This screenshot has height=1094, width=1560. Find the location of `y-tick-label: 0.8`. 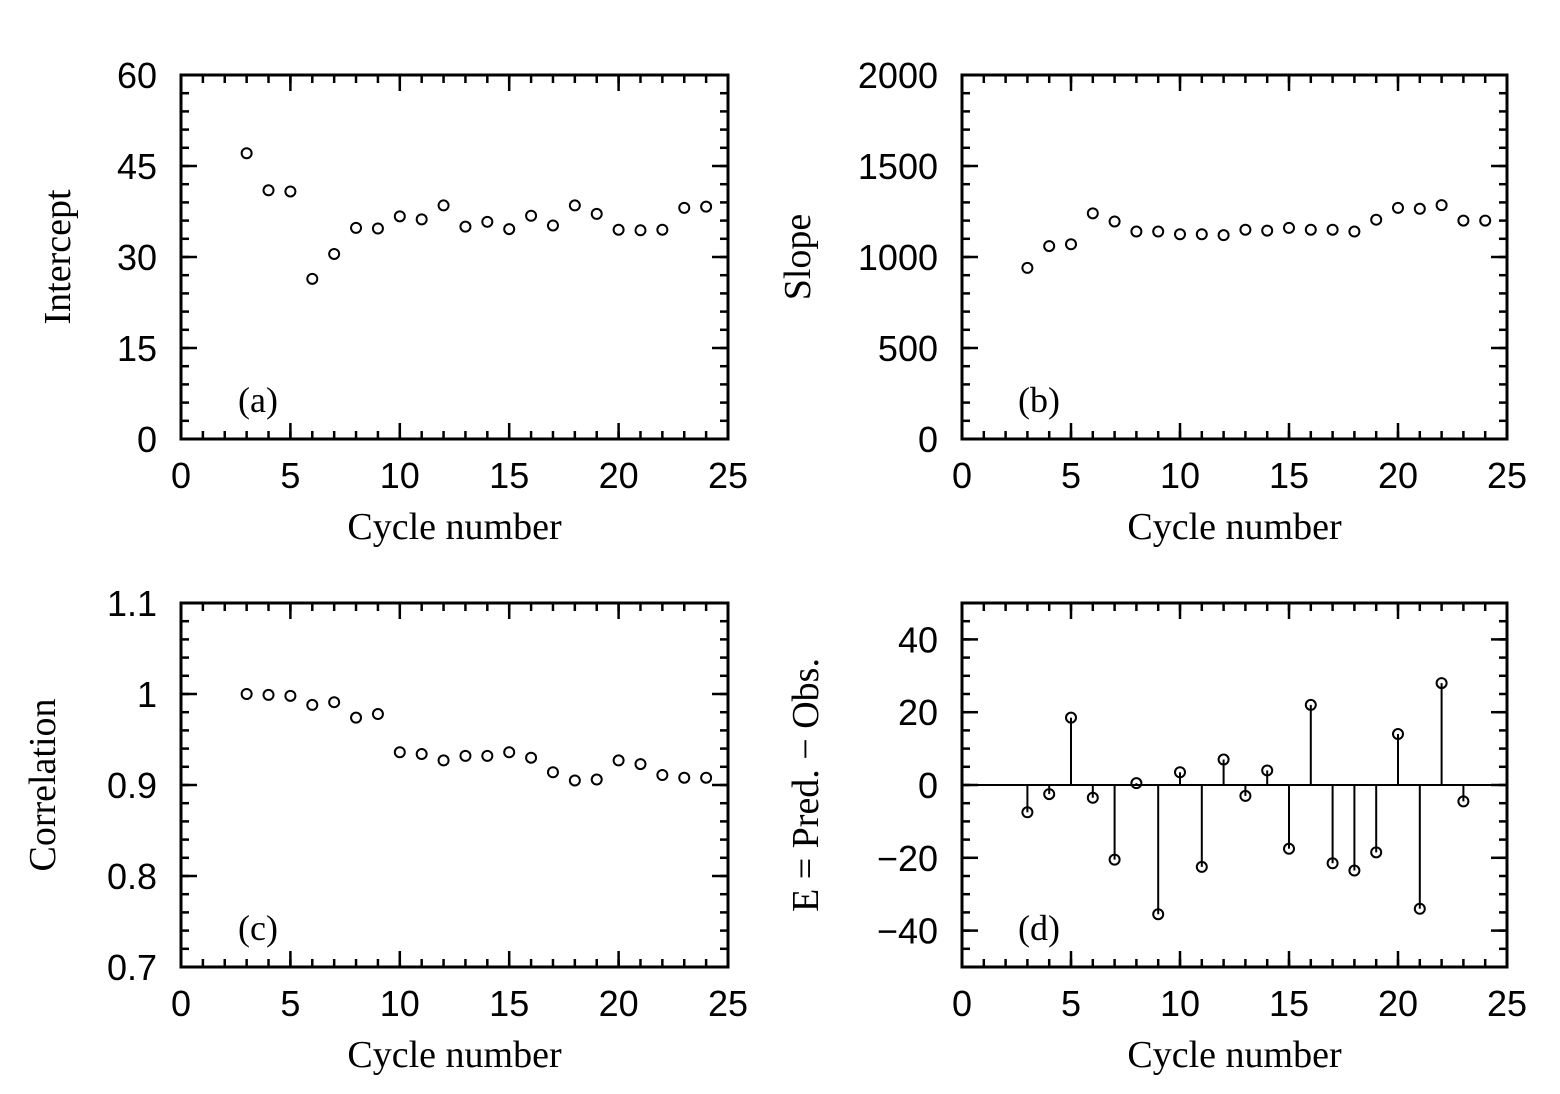

y-tick-label: 0.8 is located at coordinates (132, 876).